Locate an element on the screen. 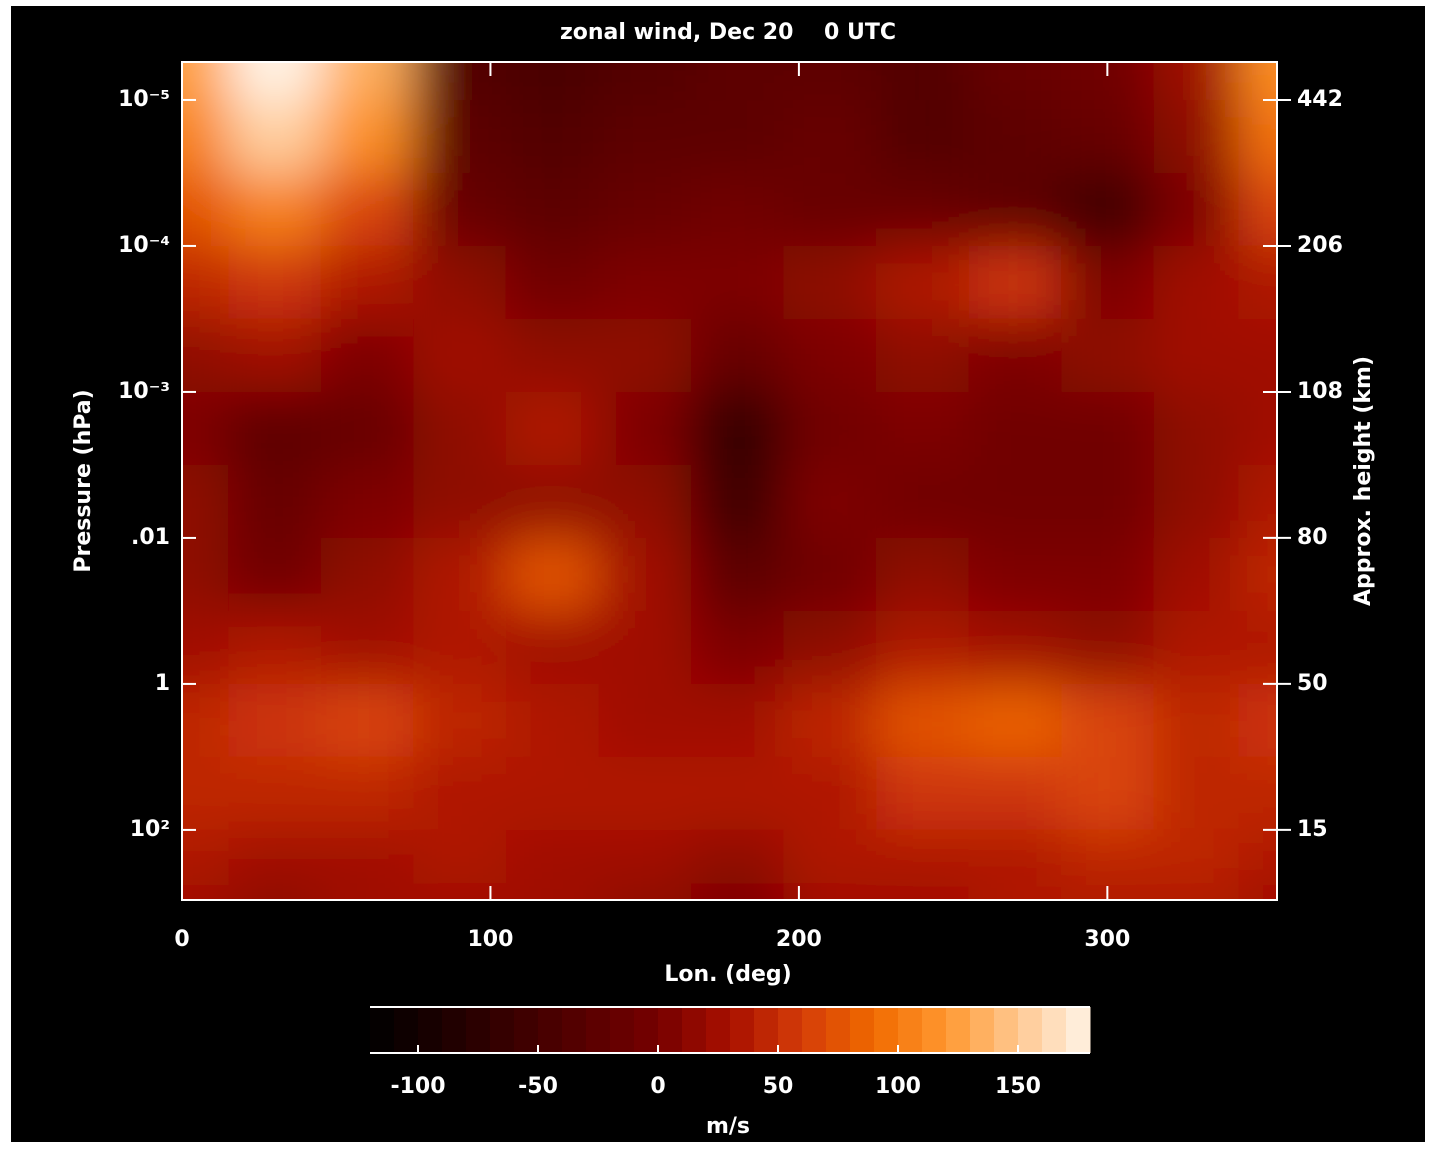  y2-axis-label: Approx. height (km) is located at coordinates (1363, 481).